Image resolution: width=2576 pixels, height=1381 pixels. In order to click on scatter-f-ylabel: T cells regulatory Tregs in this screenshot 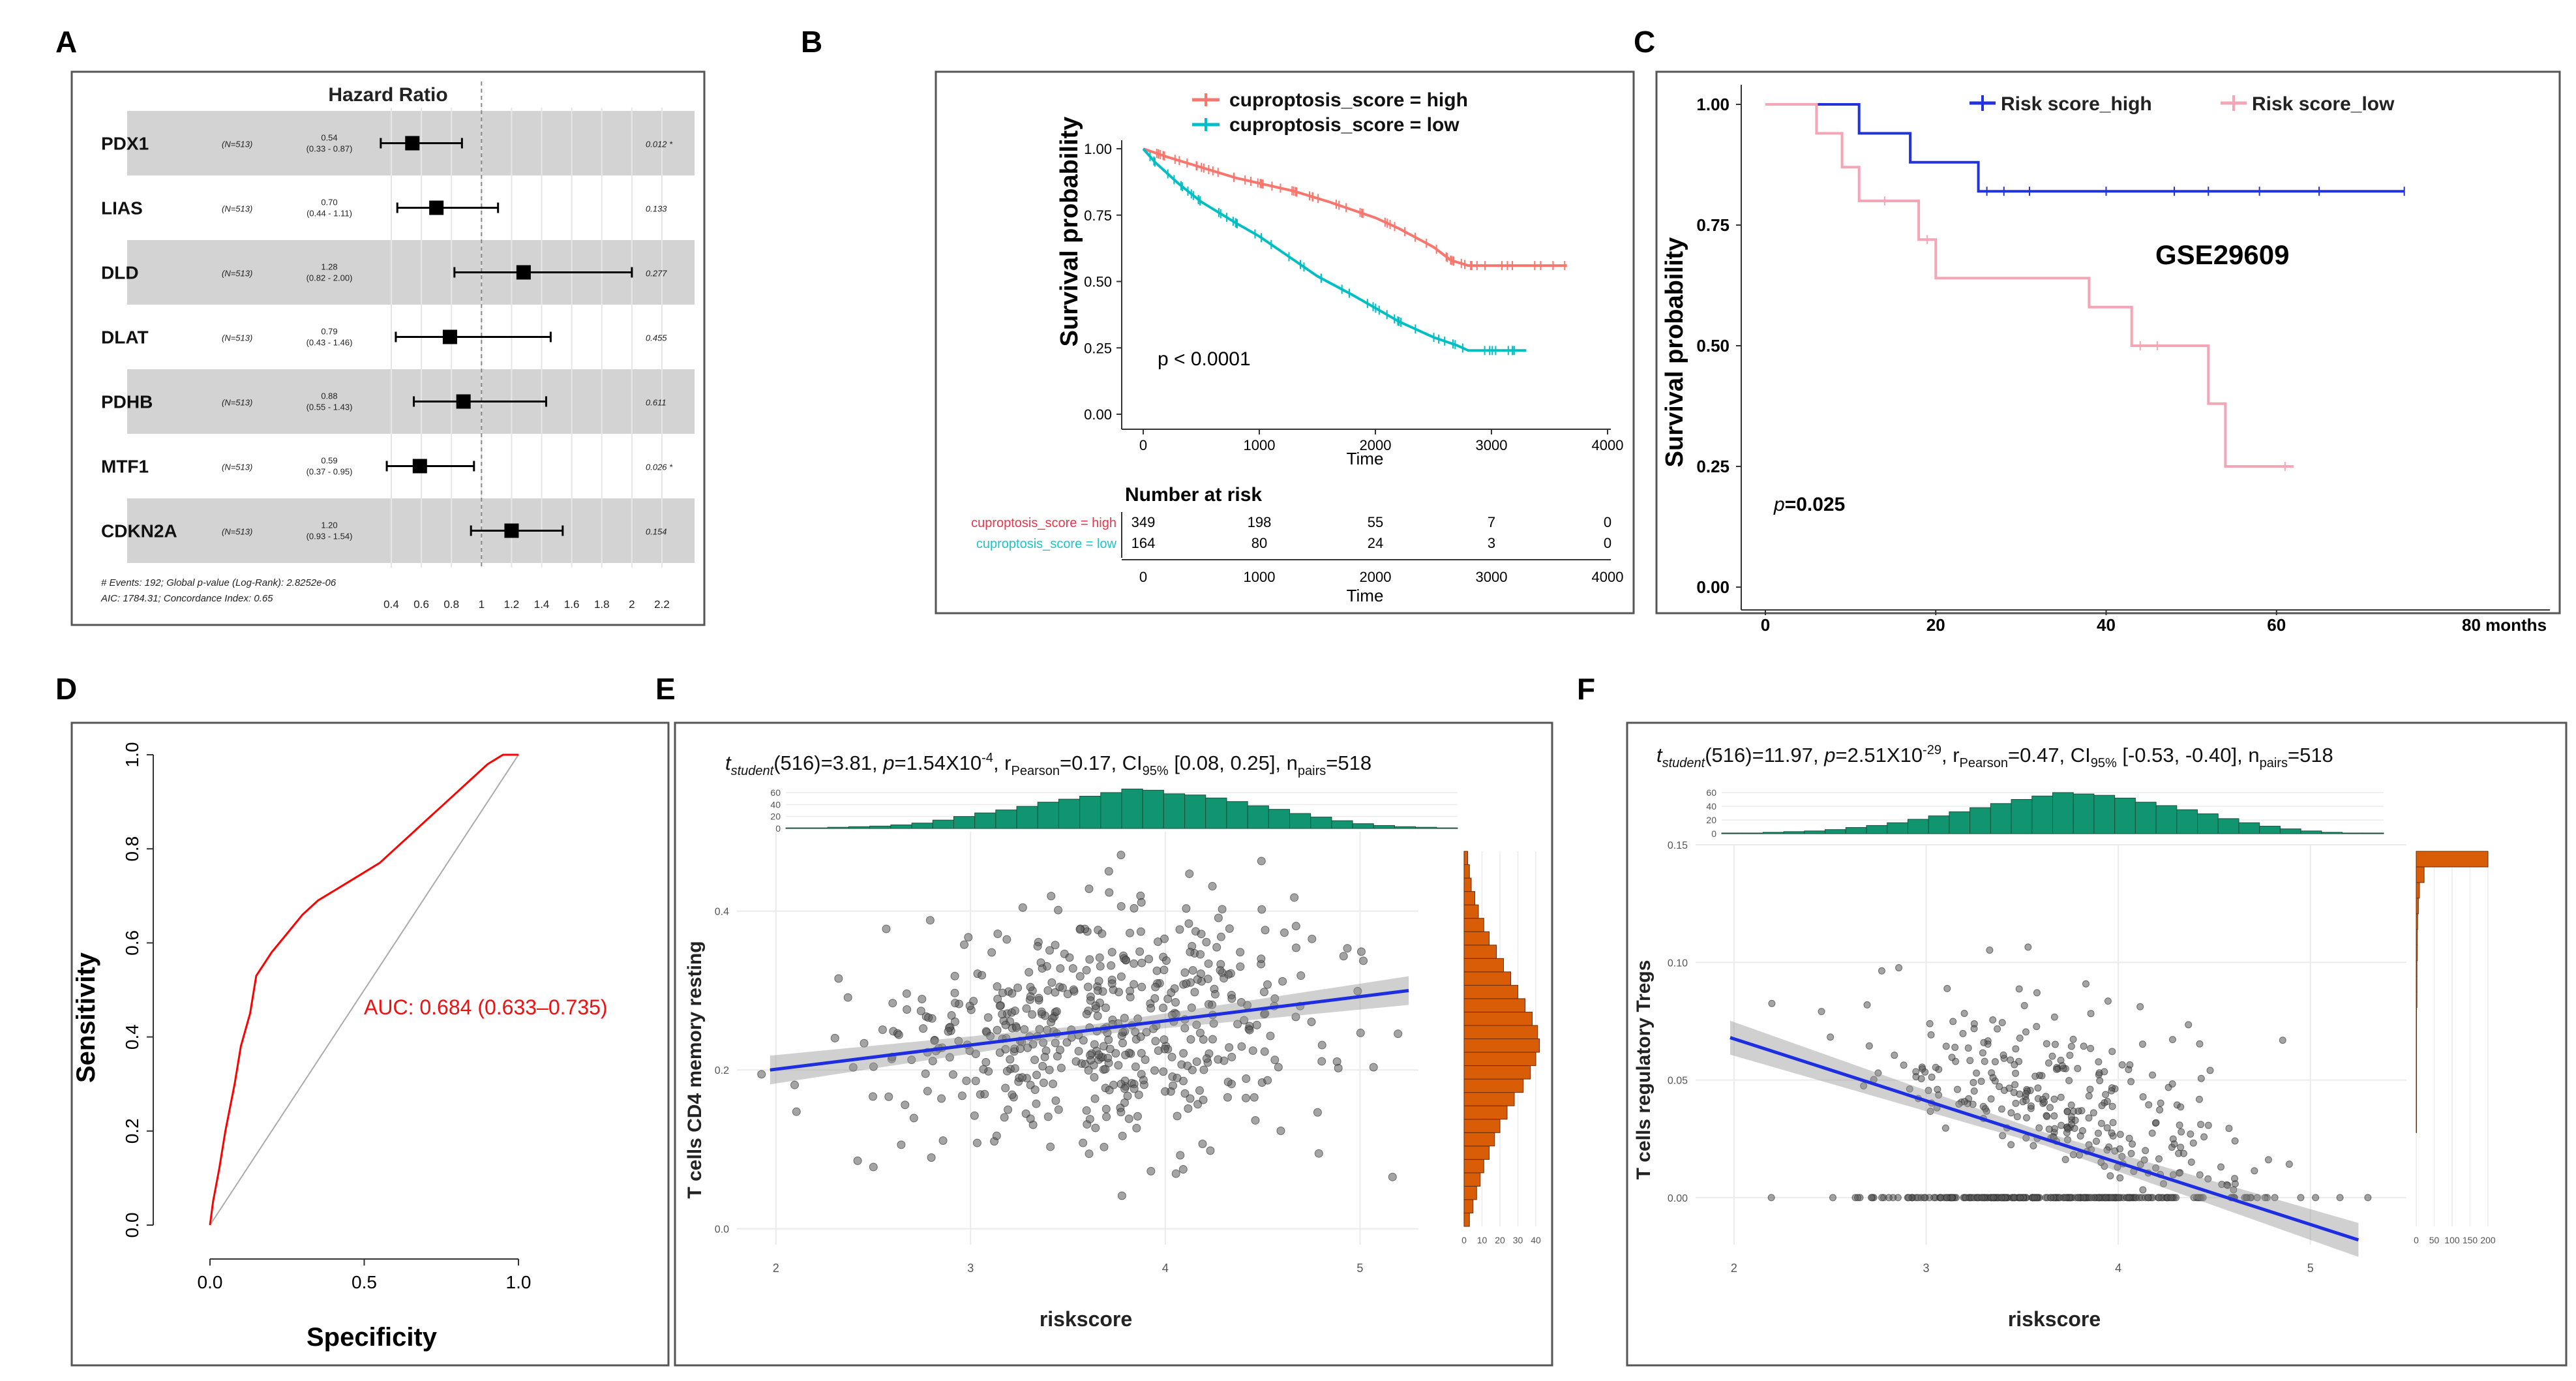, I will do `click(1644, 1070)`.